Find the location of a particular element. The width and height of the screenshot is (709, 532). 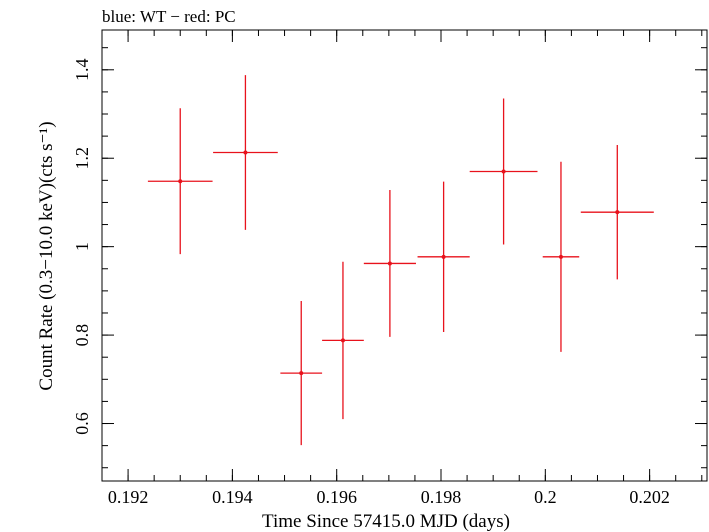

y-tick-label: 0.6 is located at coordinates (82, 423).